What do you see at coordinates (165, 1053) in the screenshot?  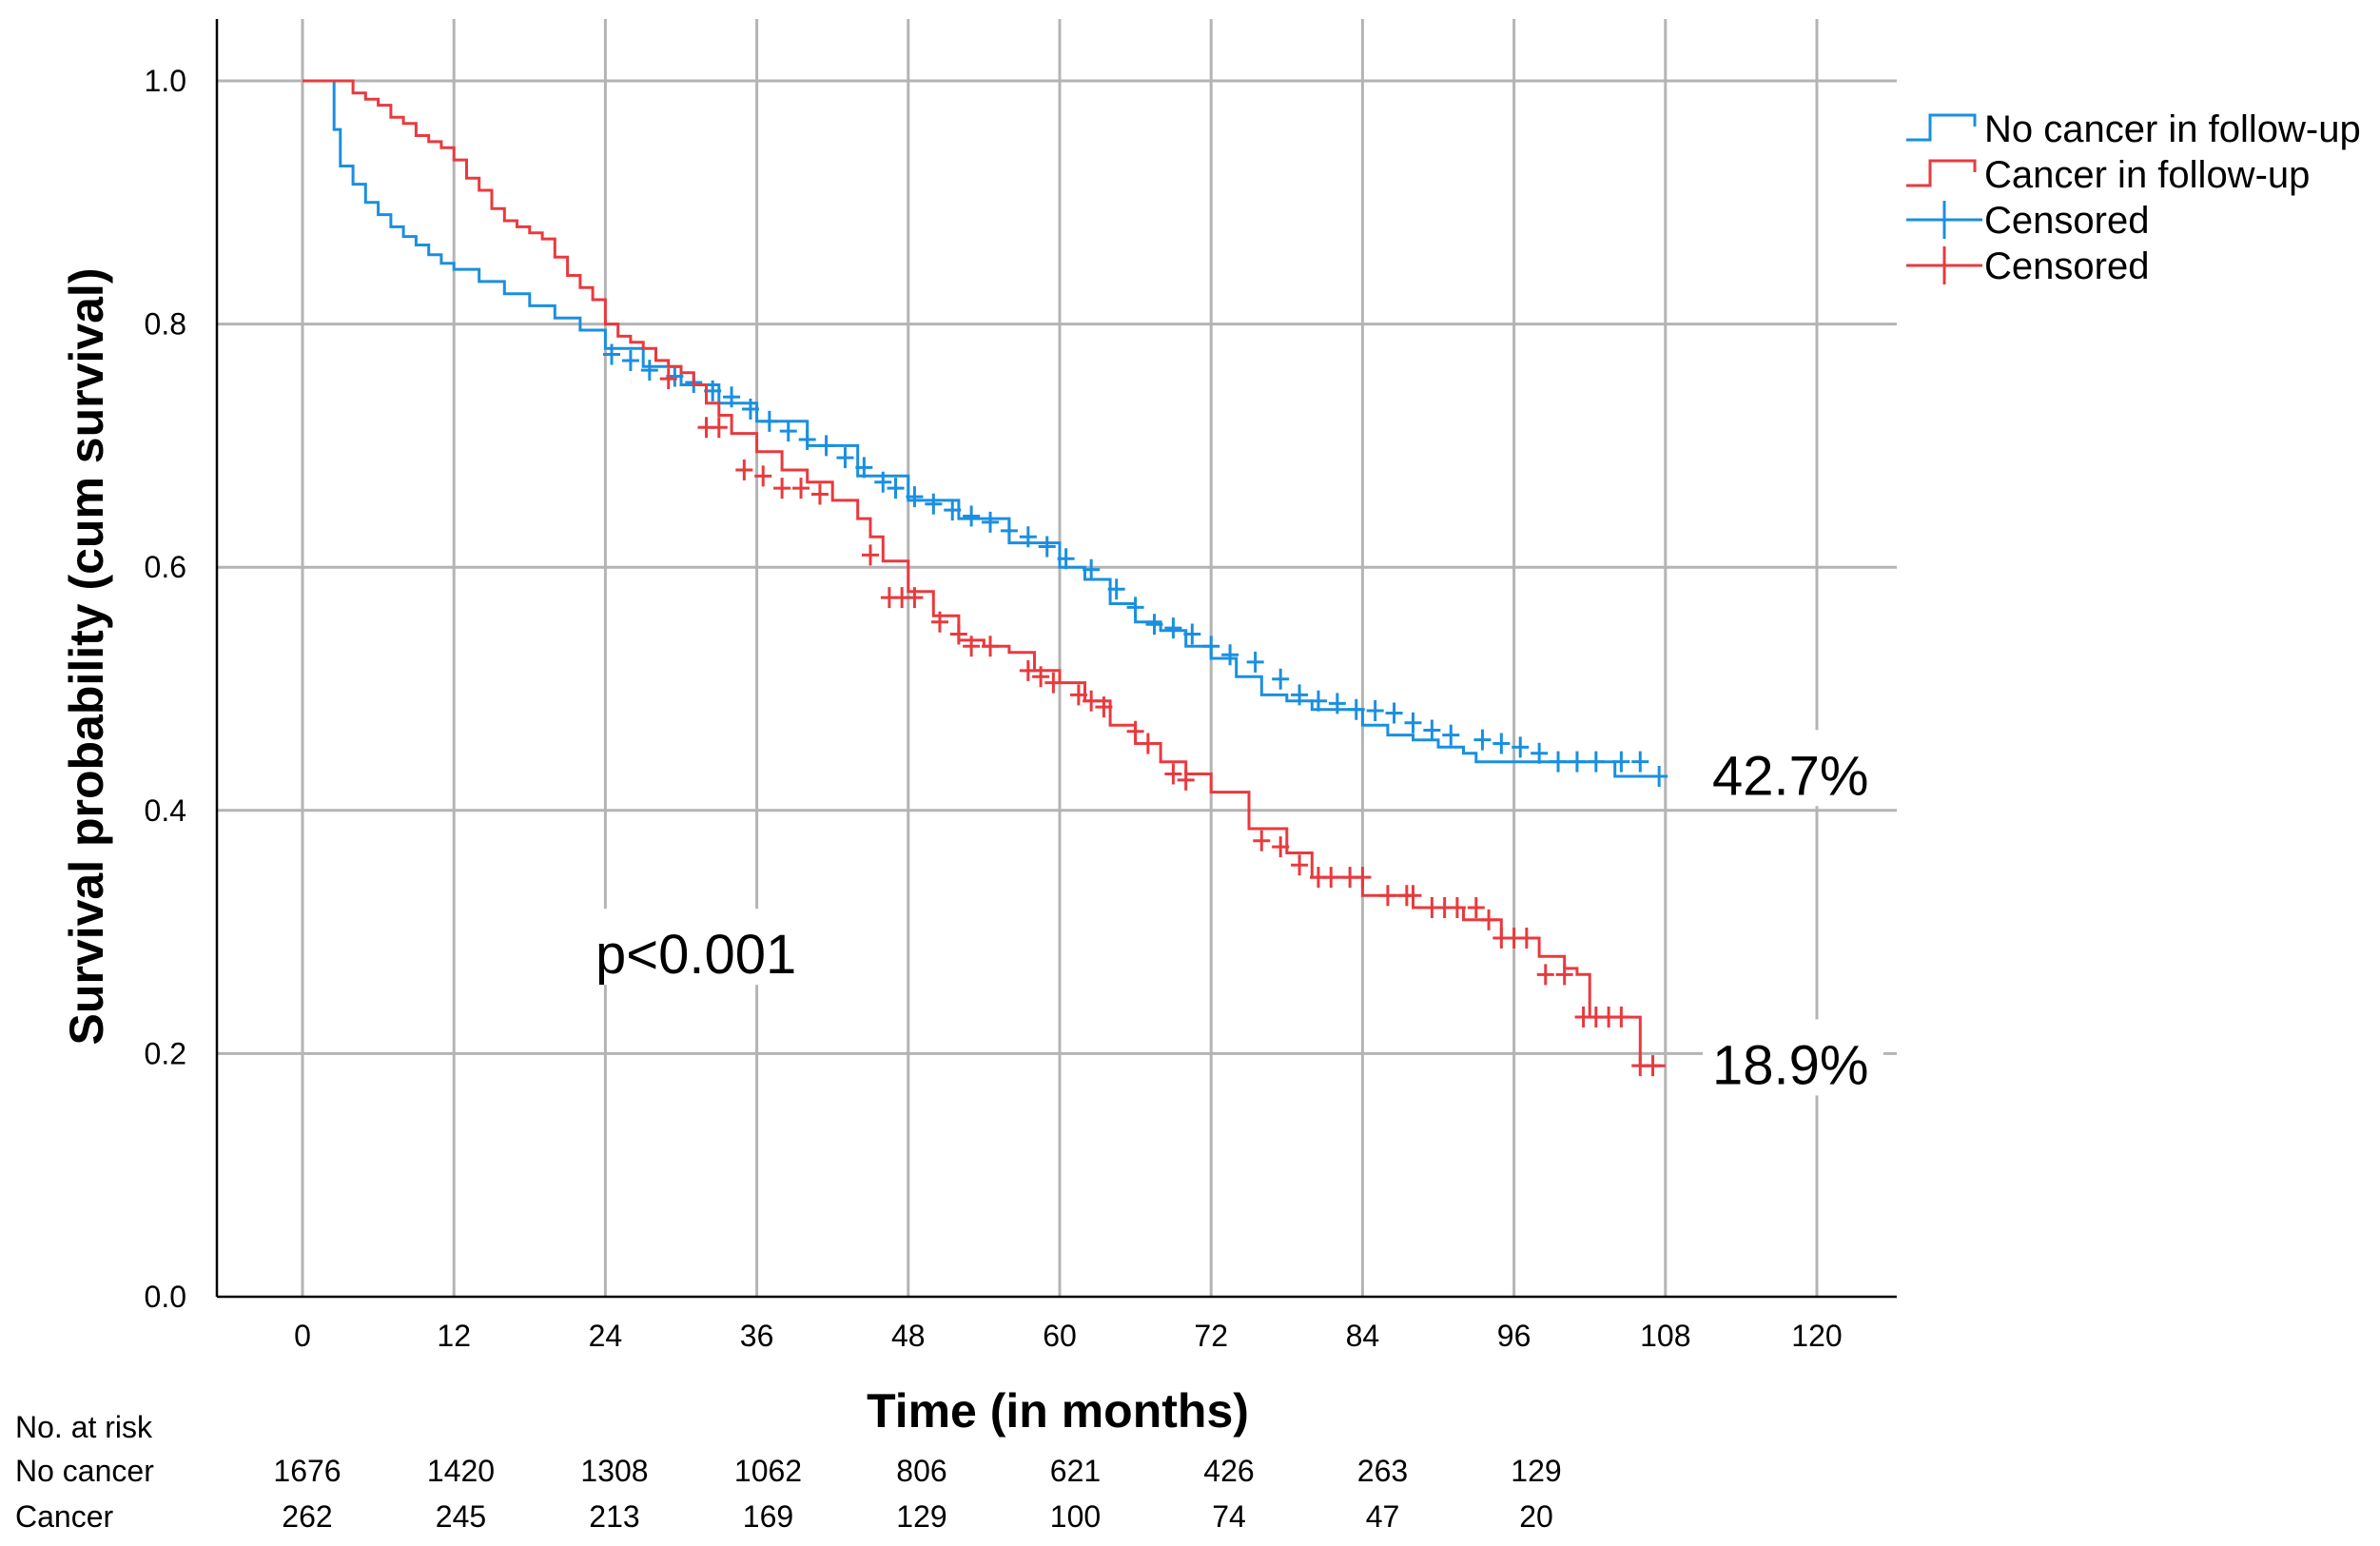 I see `y-tick-label: 0.2` at bounding box center [165, 1053].